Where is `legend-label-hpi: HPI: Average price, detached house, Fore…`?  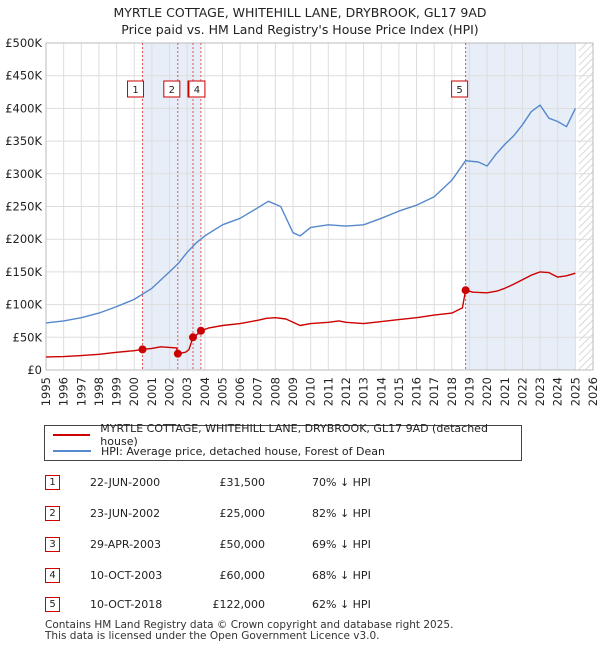 legend-label-hpi: HPI: Average price, detached house, Fore… is located at coordinates (243, 451).